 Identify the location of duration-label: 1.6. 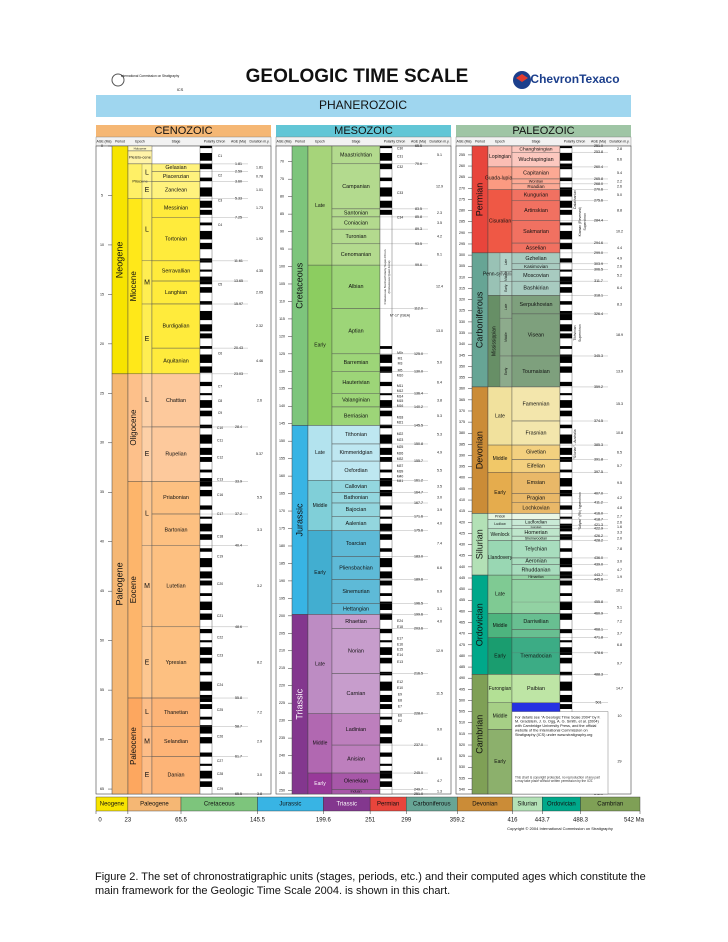
(619, 527).